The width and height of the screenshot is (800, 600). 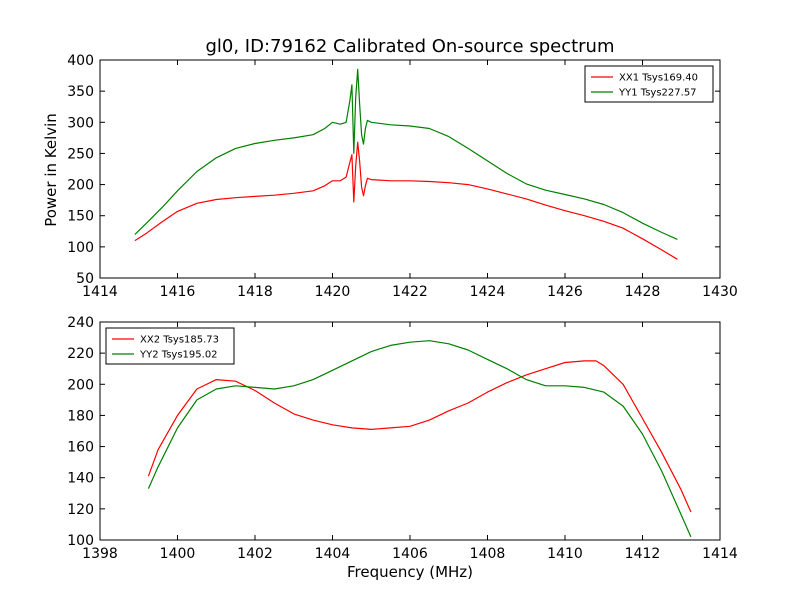 What do you see at coordinates (179, 340) in the screenshot?
I see `legend-label: XX2 Tsys185.73` at bounding box center [179, 340].